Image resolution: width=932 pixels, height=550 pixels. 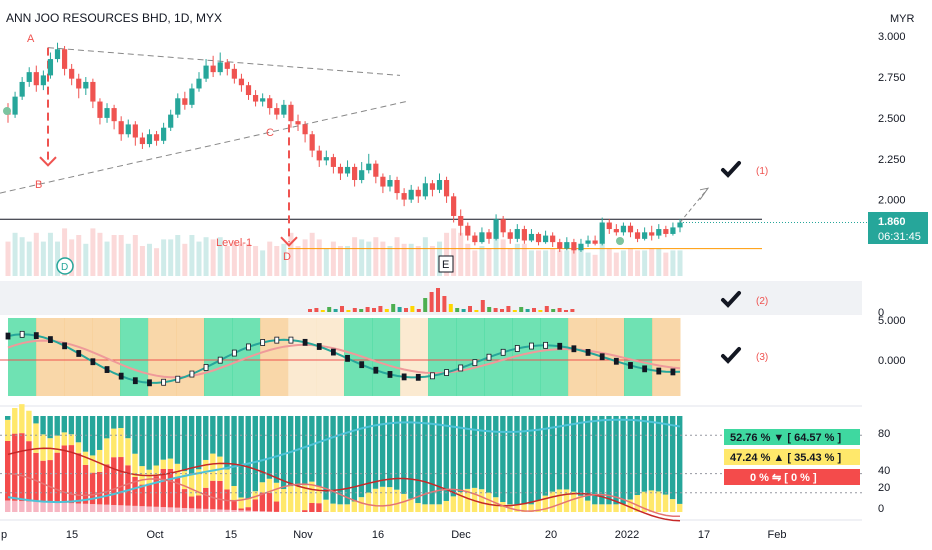 I want to click on checkmark-icon, so click(x=731, y=355).